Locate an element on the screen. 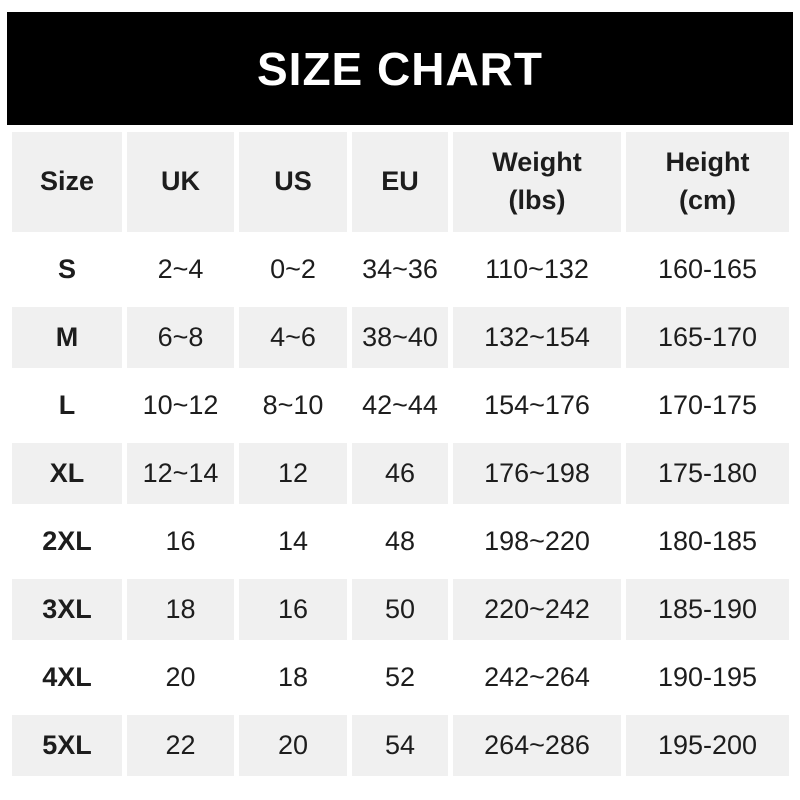 The width and height of the screenshot is (800, 800). cell-us: 8~10 is located at coordinates (293, 405).